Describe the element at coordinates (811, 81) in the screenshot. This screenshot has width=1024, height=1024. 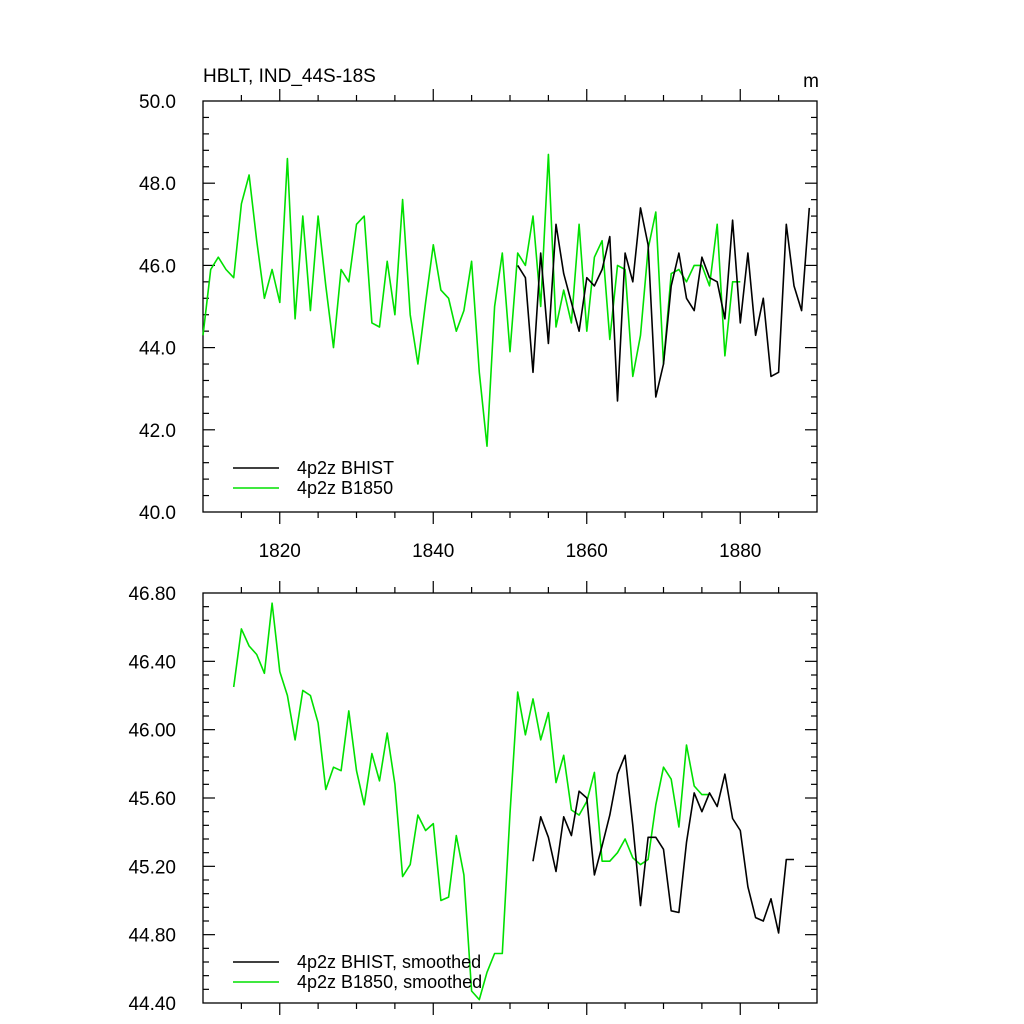
I see `units-label: m` at that location.